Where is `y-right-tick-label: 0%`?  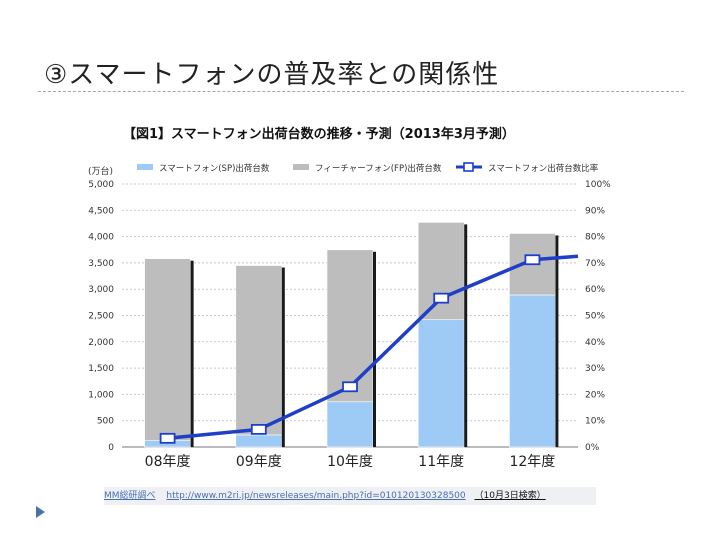 y-right-tick-label: 0% is located at coordinates (592, 448).